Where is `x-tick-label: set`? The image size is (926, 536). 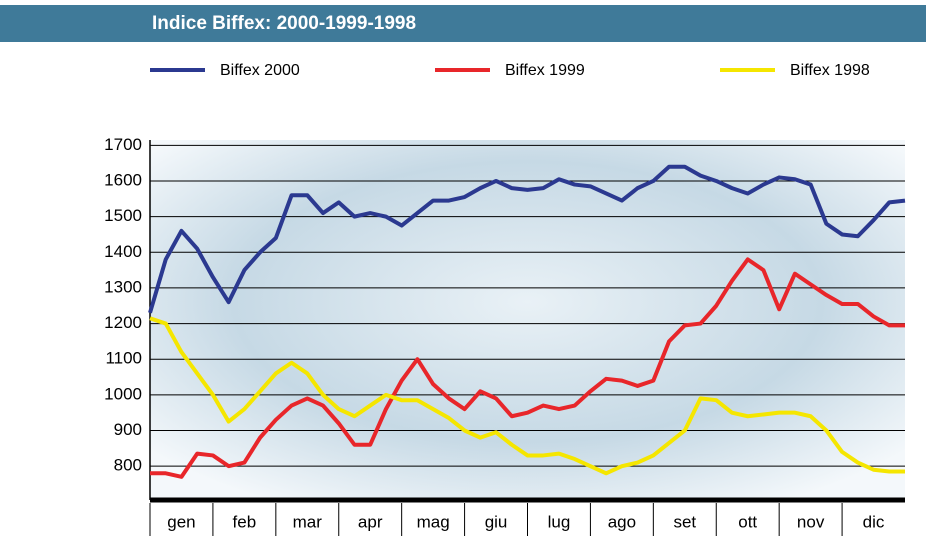
x-tick-label: set is located at coordinates (684, 521).